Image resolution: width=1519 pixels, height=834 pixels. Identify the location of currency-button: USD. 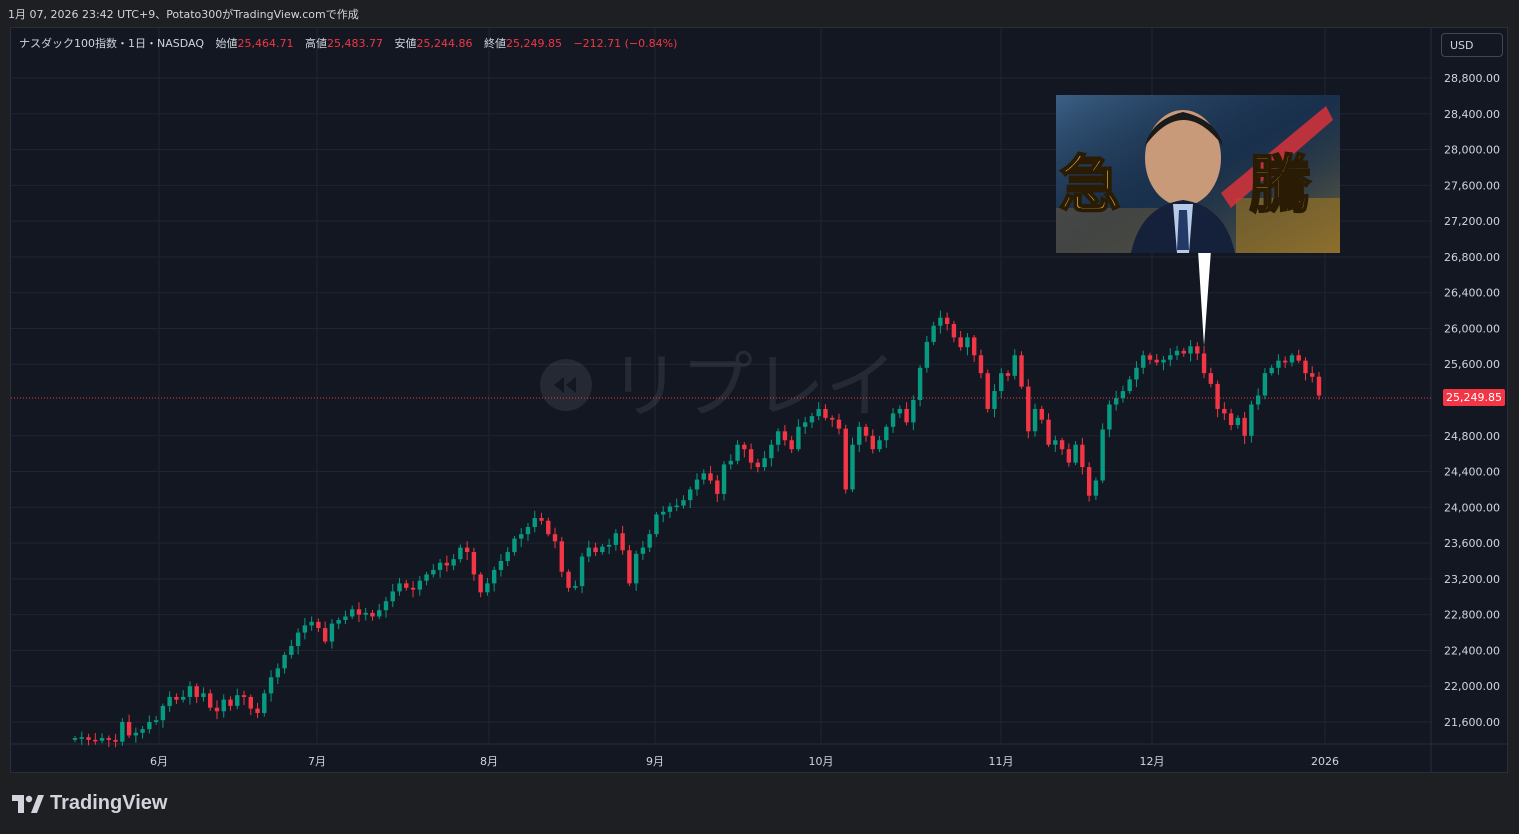
(1472, 45).